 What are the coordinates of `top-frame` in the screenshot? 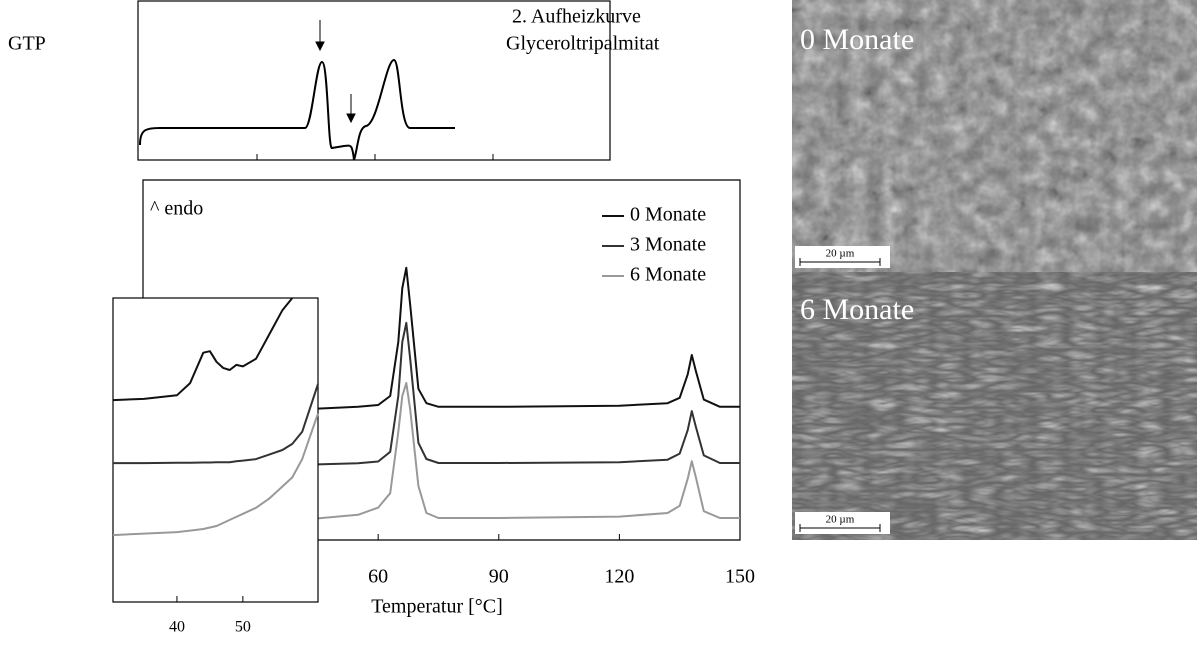 It's located at (374, 80).